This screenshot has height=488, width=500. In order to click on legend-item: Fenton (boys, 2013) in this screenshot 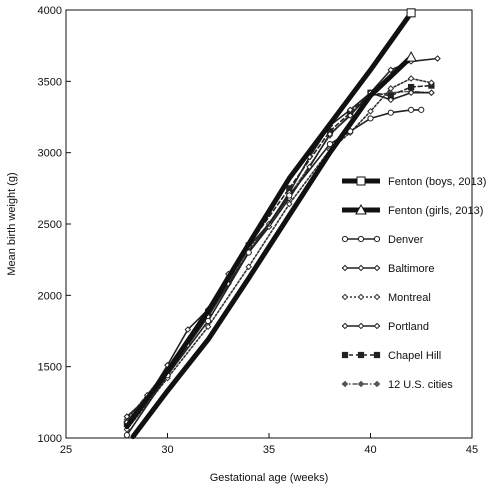, I will do `click(414, 182)`.